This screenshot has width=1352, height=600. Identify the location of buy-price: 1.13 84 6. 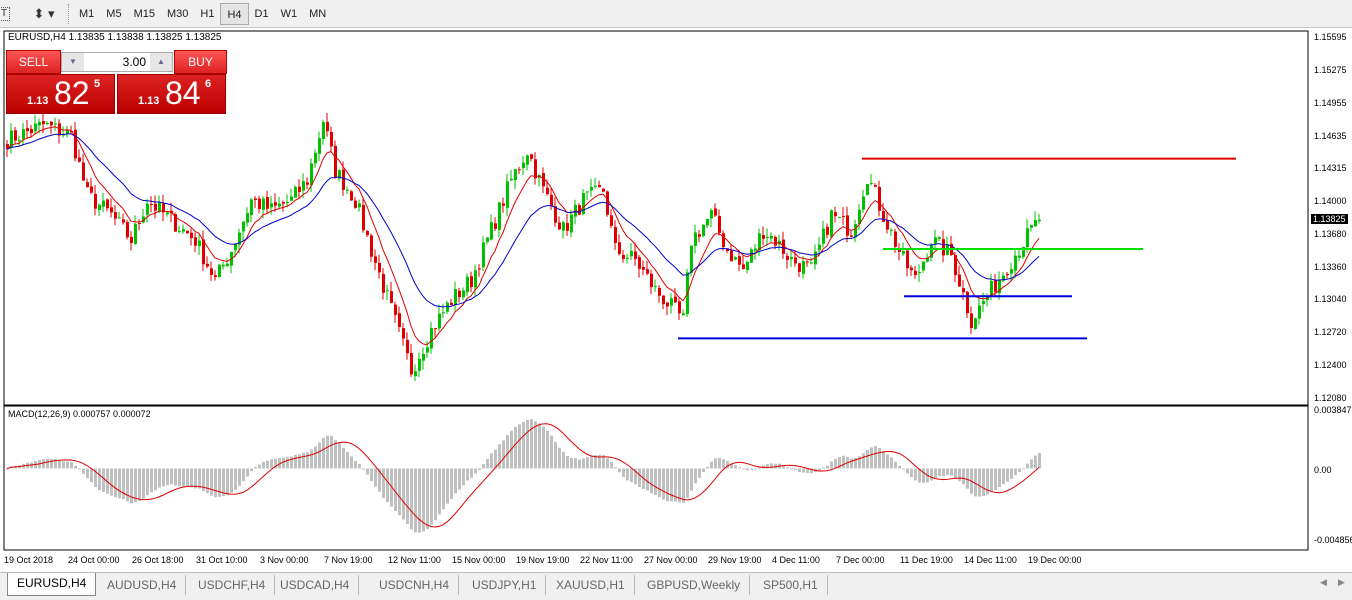
(171, 94).